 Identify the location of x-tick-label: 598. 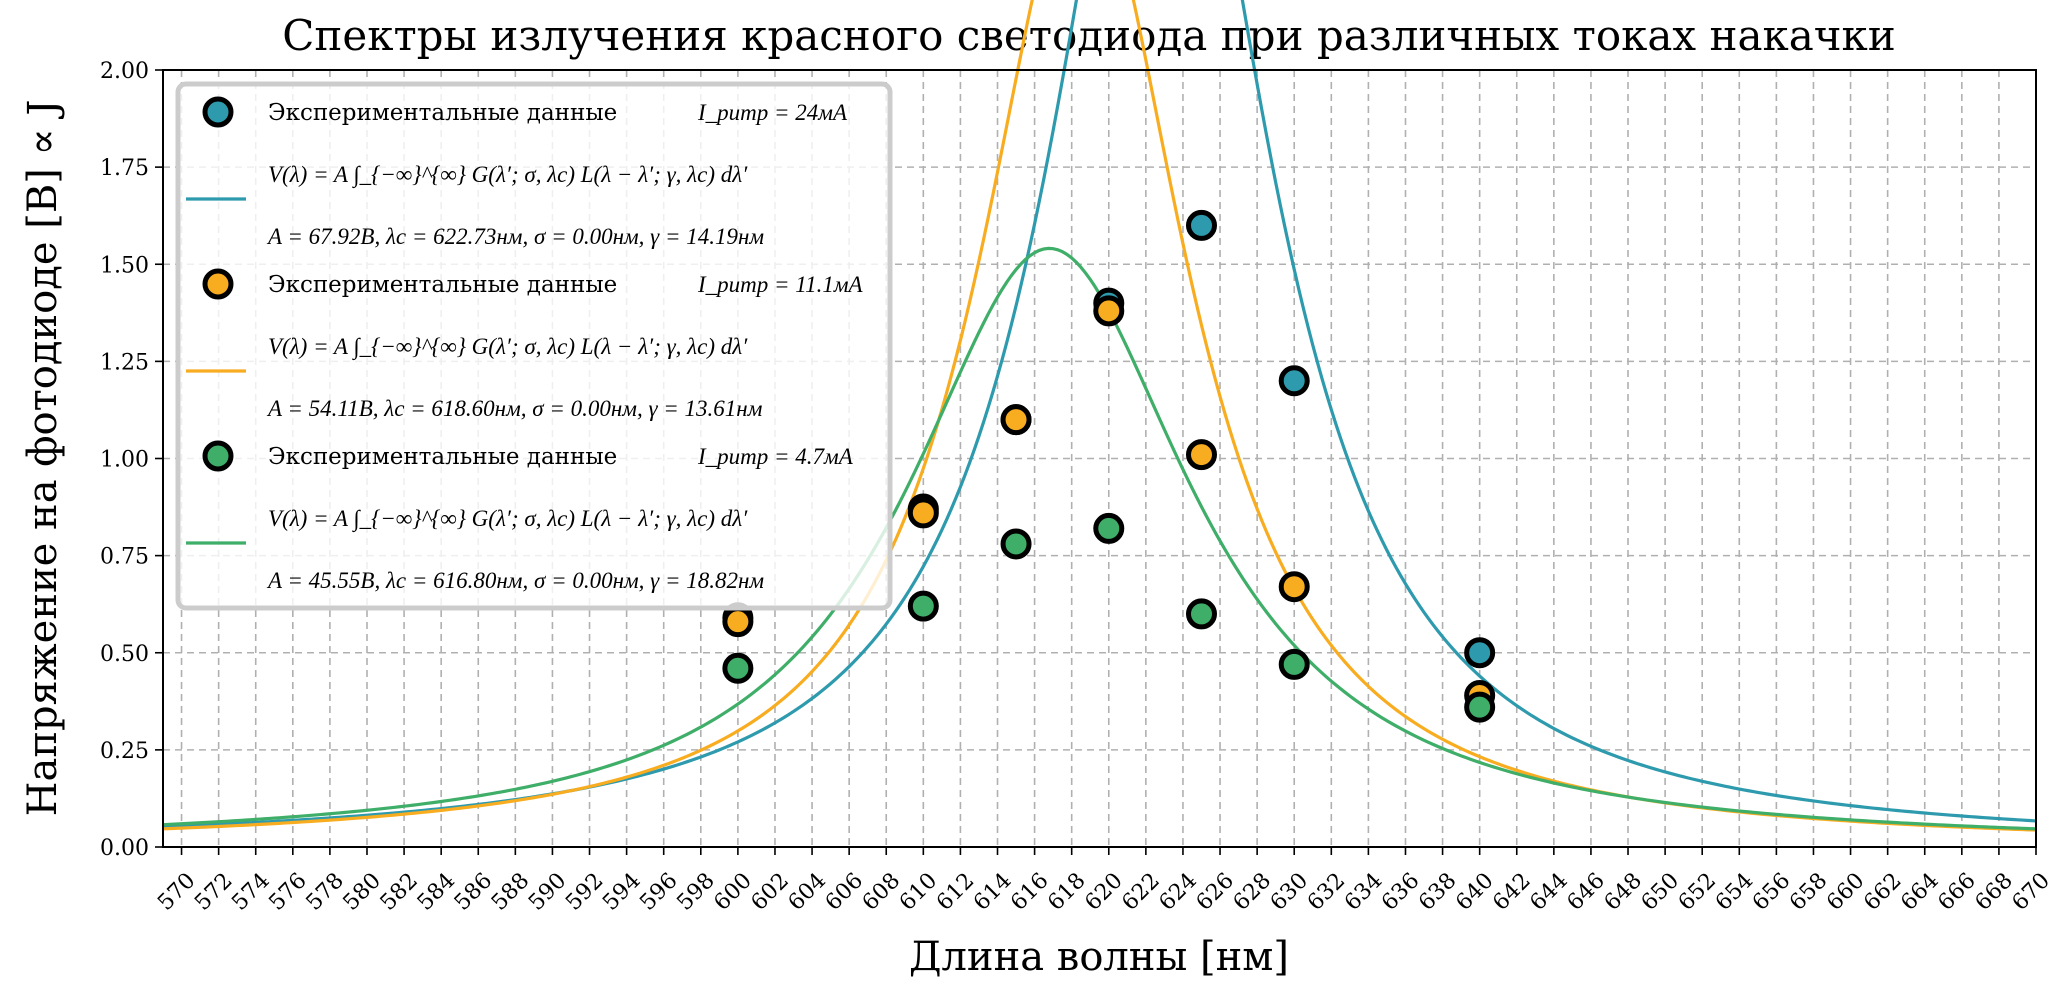
(695, 891).